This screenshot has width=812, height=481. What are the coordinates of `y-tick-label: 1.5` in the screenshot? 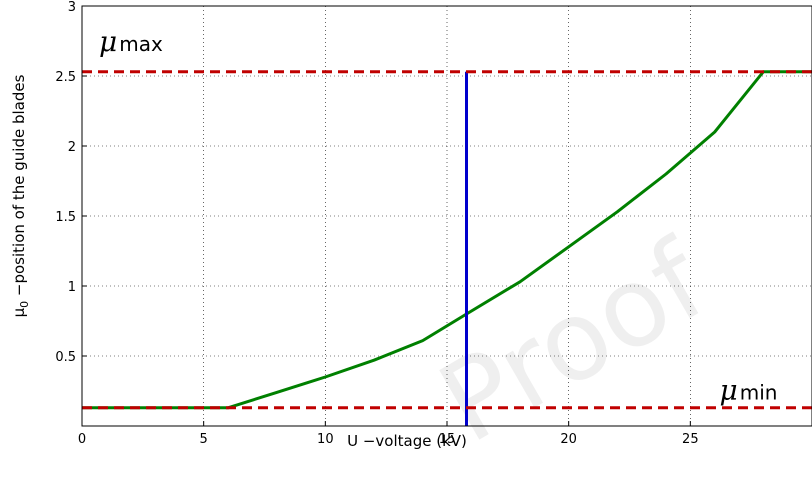 It's located at (65, 217).